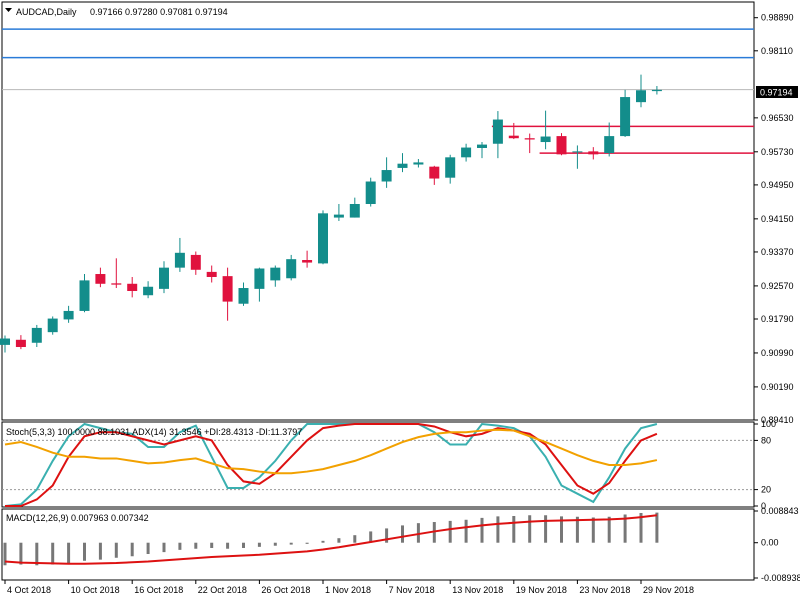 This screenshot has width=800, height=600. I want to click on time-tick-label: 1 Nov 2018, so click(348, 590).